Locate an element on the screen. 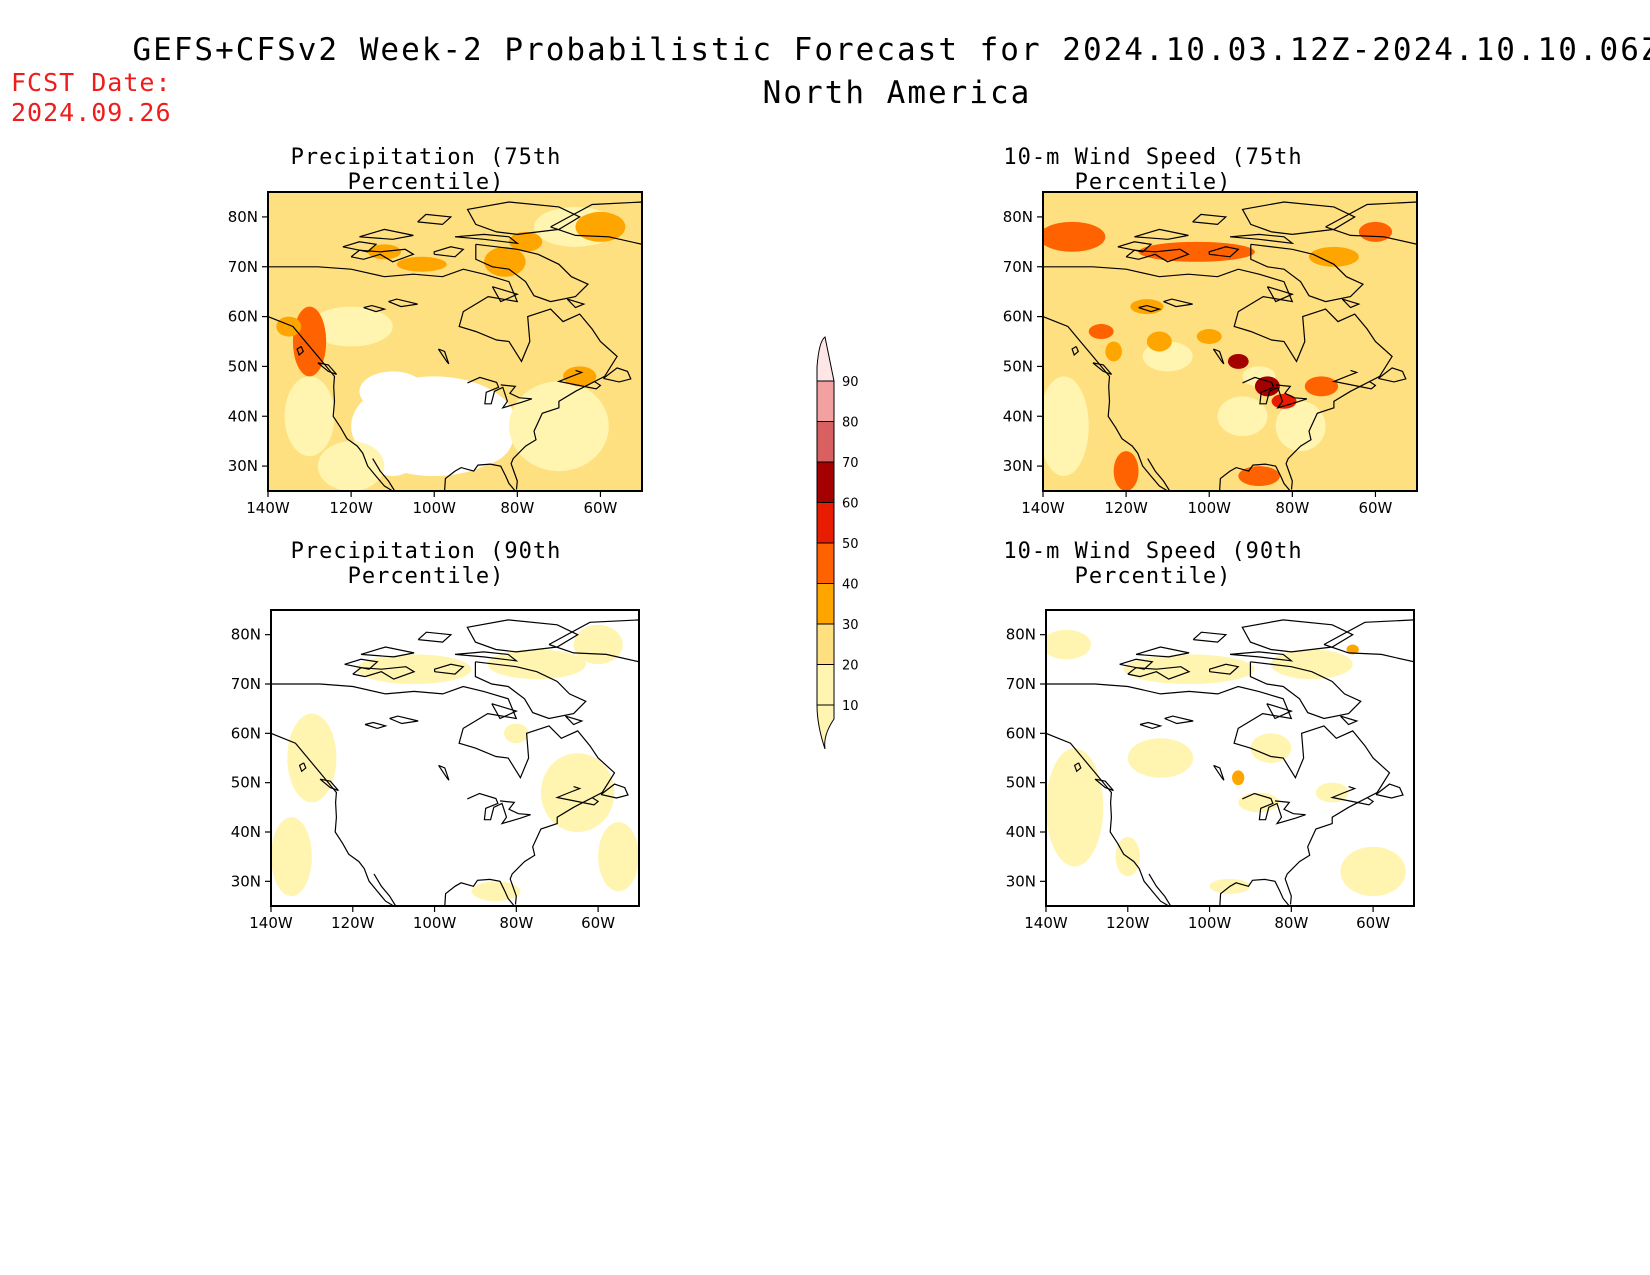 The image size is (1650, 1275). colorbar: 10 20 30 40 50 60 70 80 90 is located at coordinates (837, 543).